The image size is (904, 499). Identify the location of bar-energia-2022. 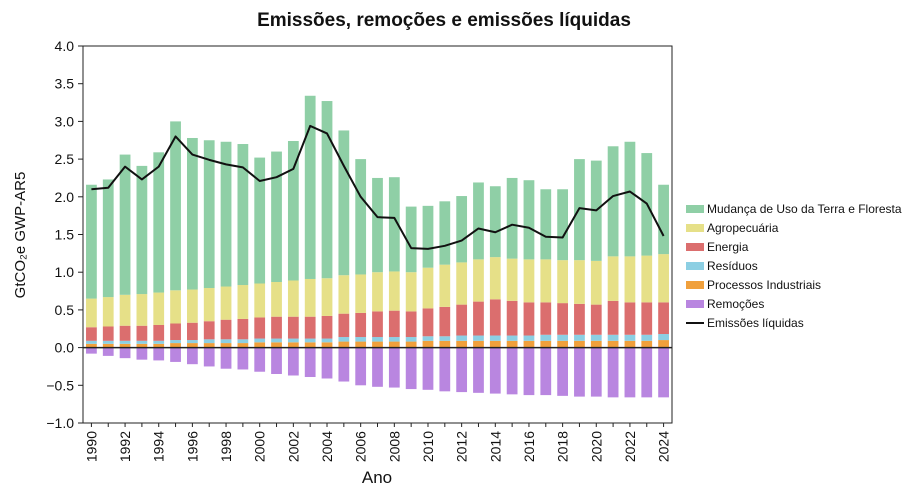
(630, 318).